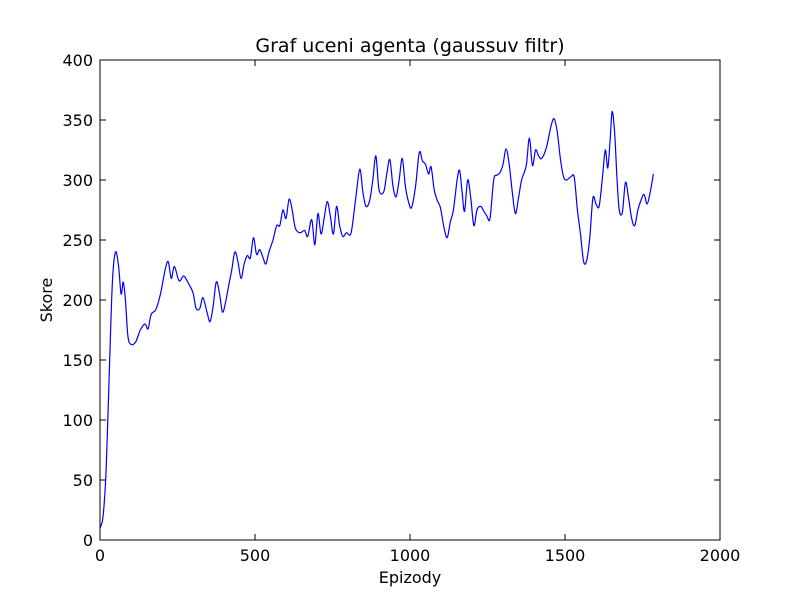  What do you see at coordinates (77, 300) in the screenshot?
I see `y-tick-label: 200` at bounding box center [77, 300].